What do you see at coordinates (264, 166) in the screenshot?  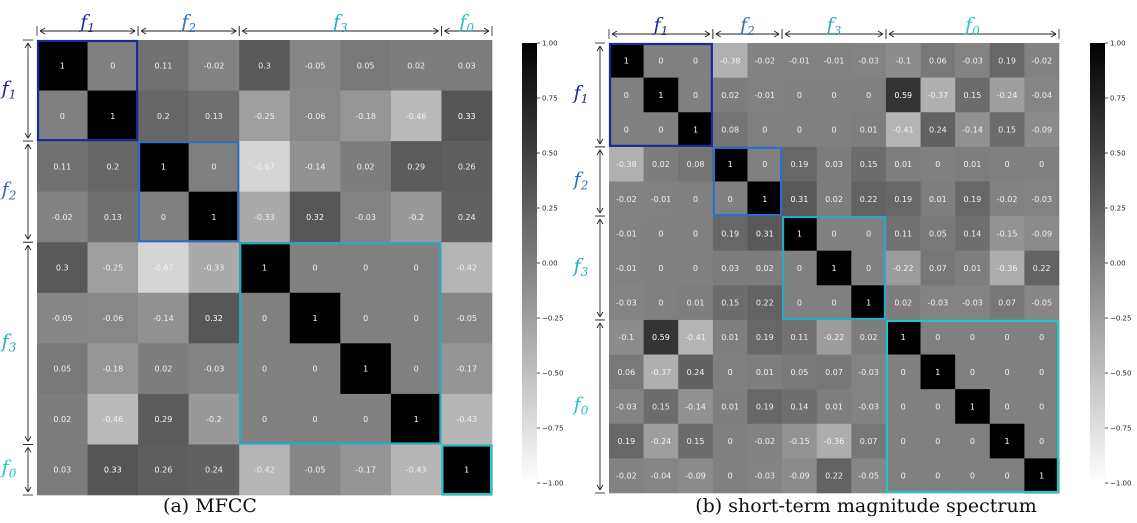 I see `cell-label: -0.67` at bounding box center [264, 166].